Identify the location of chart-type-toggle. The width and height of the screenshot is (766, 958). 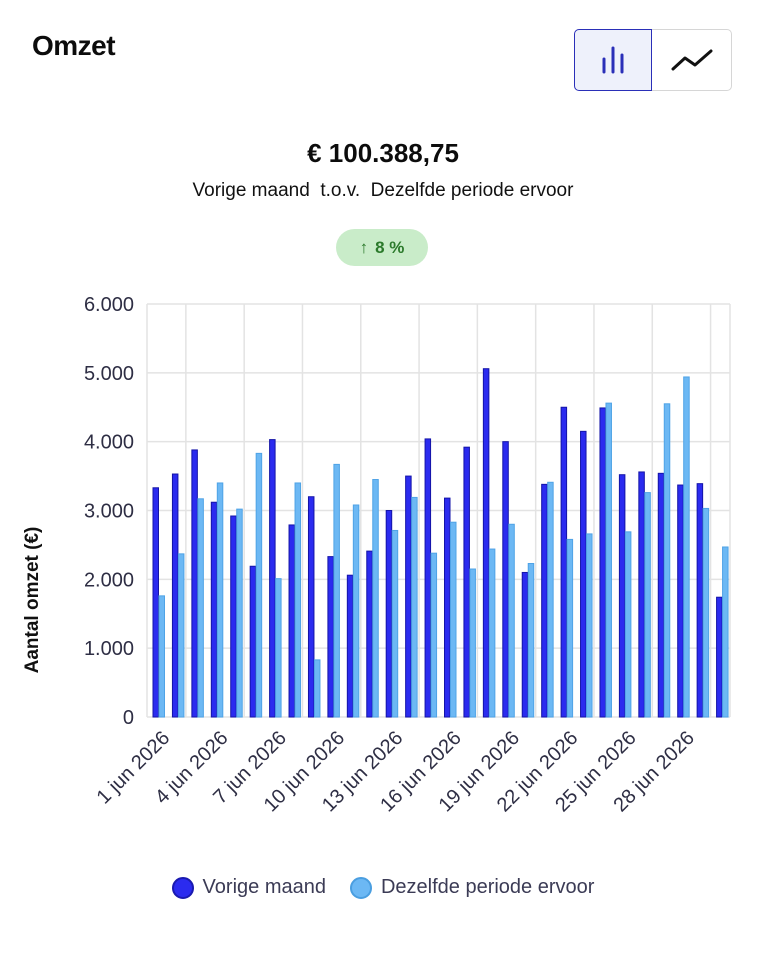
(653, 60).